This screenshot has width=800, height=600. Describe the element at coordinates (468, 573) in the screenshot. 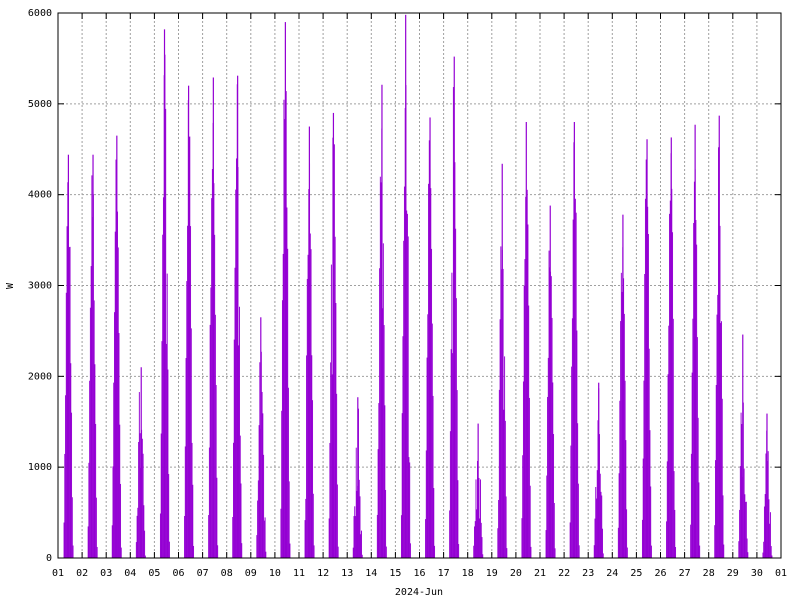

I see `x-tick-label: 18` at that location.